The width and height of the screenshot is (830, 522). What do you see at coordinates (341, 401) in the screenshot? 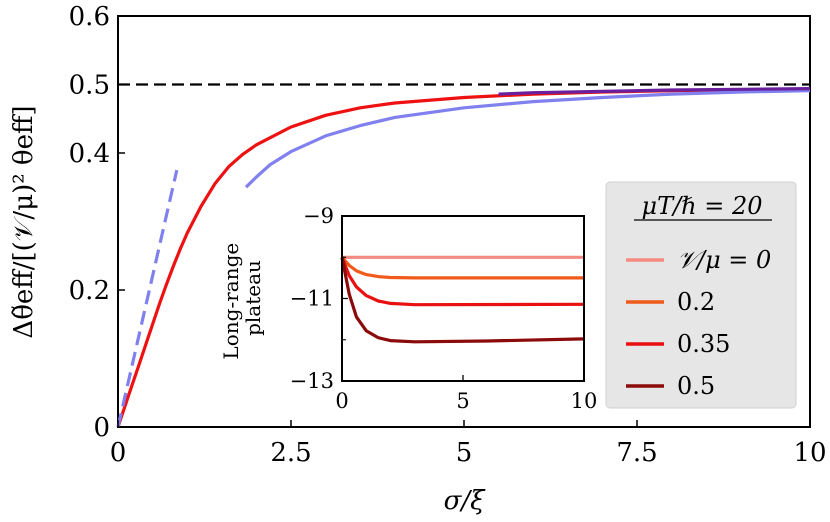
I see `inset-x-tick-label: 0` at bounding box center [341, 401].